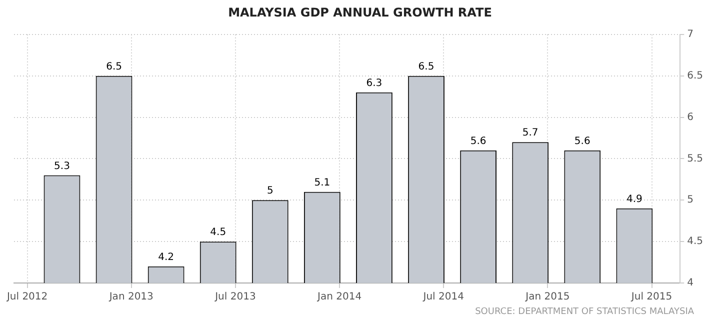  I want to click on y-tick-label: 7, so click(690, 34).